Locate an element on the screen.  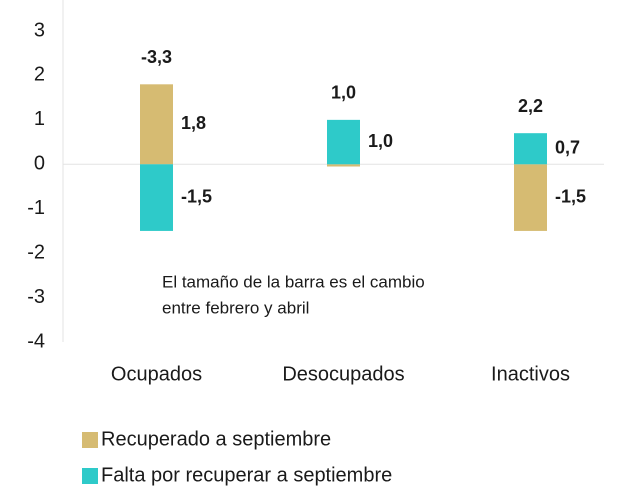
y-tick-label: -1 is located at coordinates (36, 208).